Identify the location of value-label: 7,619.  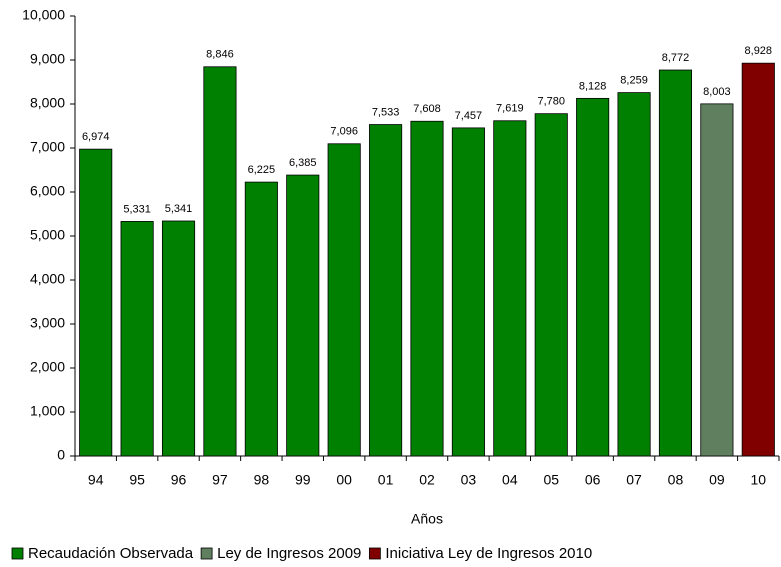
(510, 109).